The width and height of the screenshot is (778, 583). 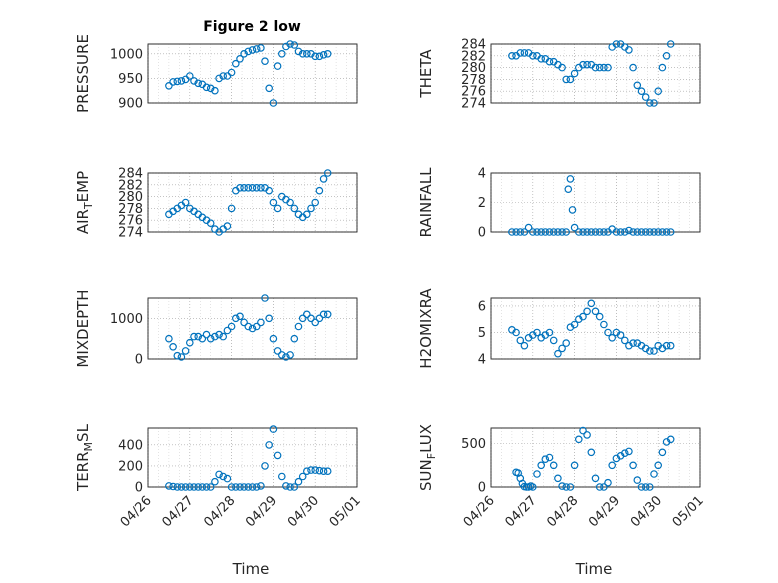 What do you see at coordinates (426, 74) in the screenshot?
I see `y-axis-label: THETA` at bounding box center [426, 74].